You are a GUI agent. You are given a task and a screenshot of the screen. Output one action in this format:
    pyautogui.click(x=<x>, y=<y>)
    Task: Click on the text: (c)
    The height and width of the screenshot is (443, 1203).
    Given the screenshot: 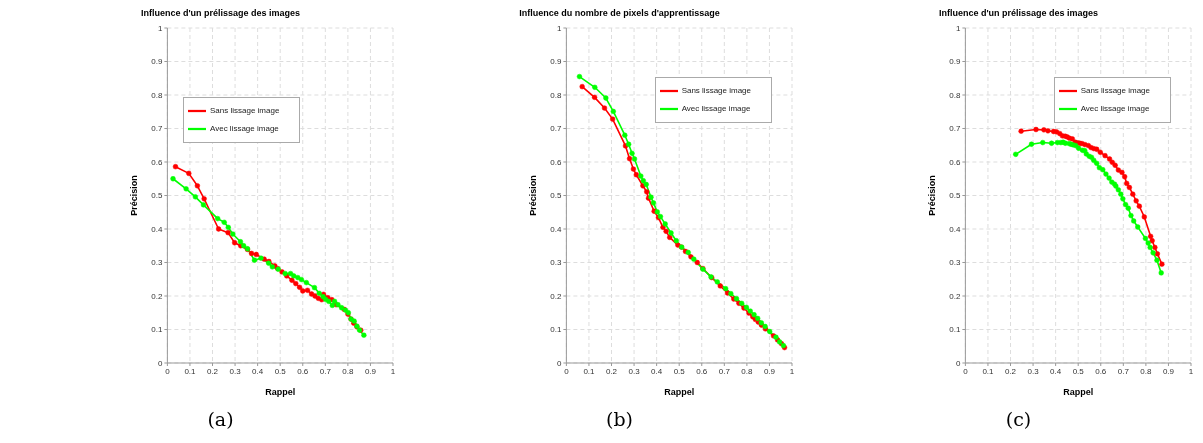 What is the action you would take?
    pyautogui.click(x=1018, y=419)
    